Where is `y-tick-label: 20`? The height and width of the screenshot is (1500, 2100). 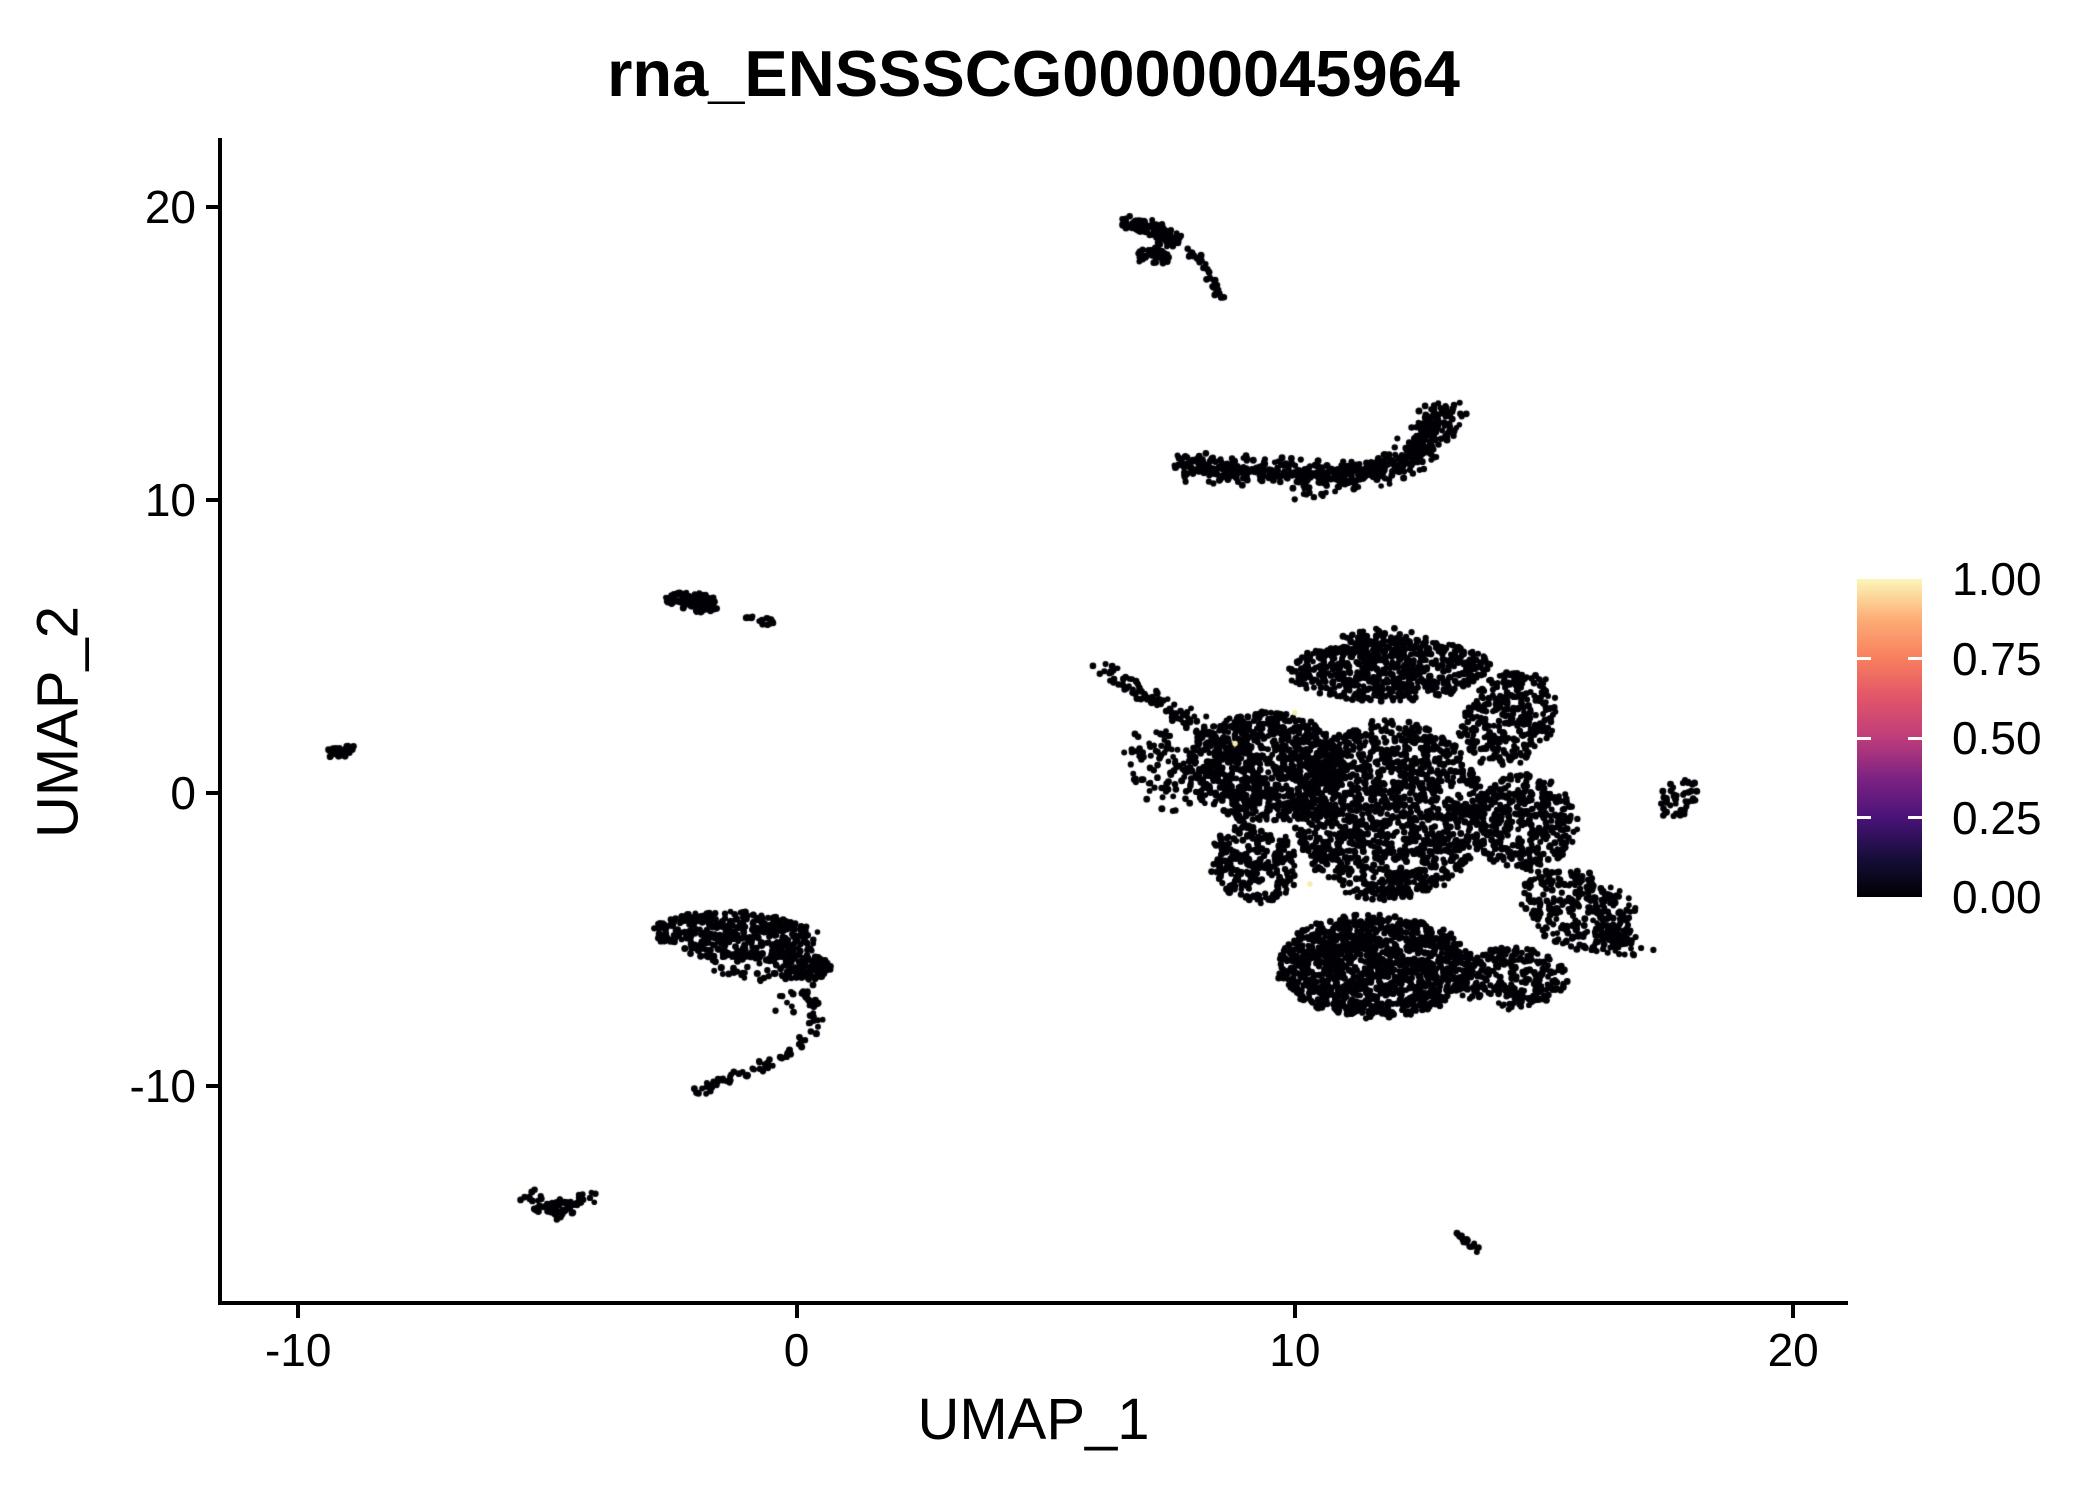
y-tick-label: 20 is located at coordinates (170, 207).